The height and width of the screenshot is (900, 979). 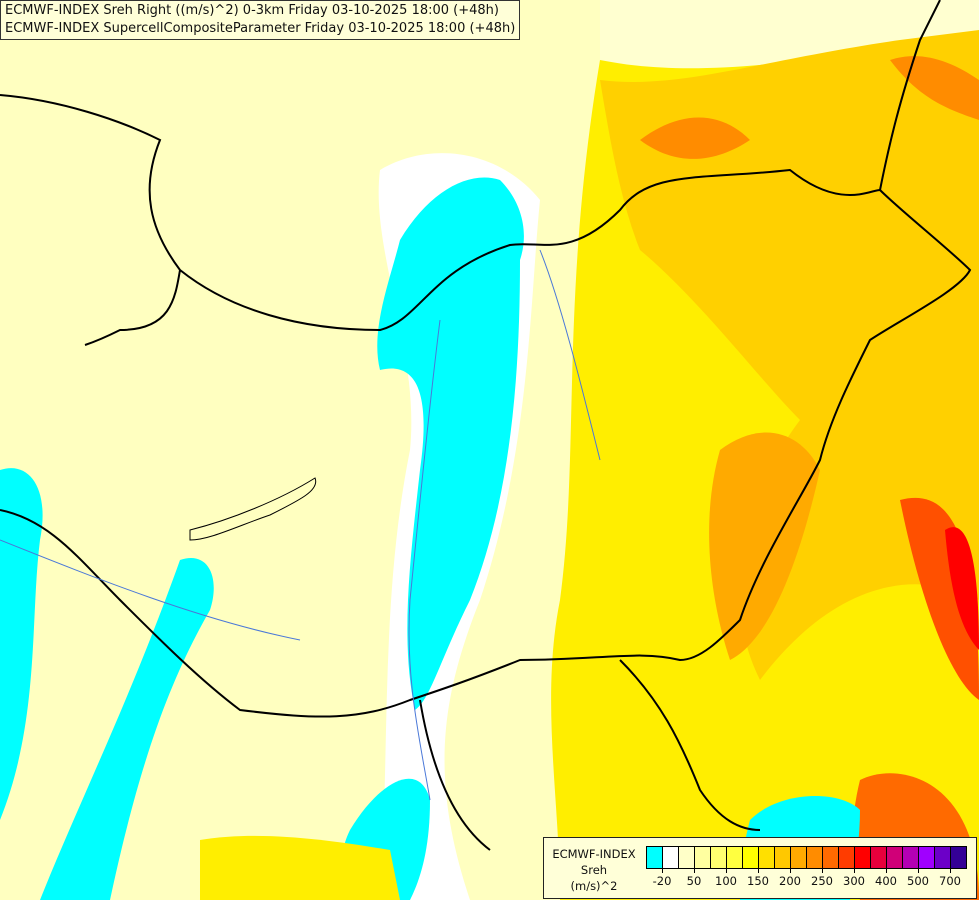 What do you see at coordinates (822, 881) in the screenshot?
I see `legend-tick-label: 250` at bounding box center [822, 881].